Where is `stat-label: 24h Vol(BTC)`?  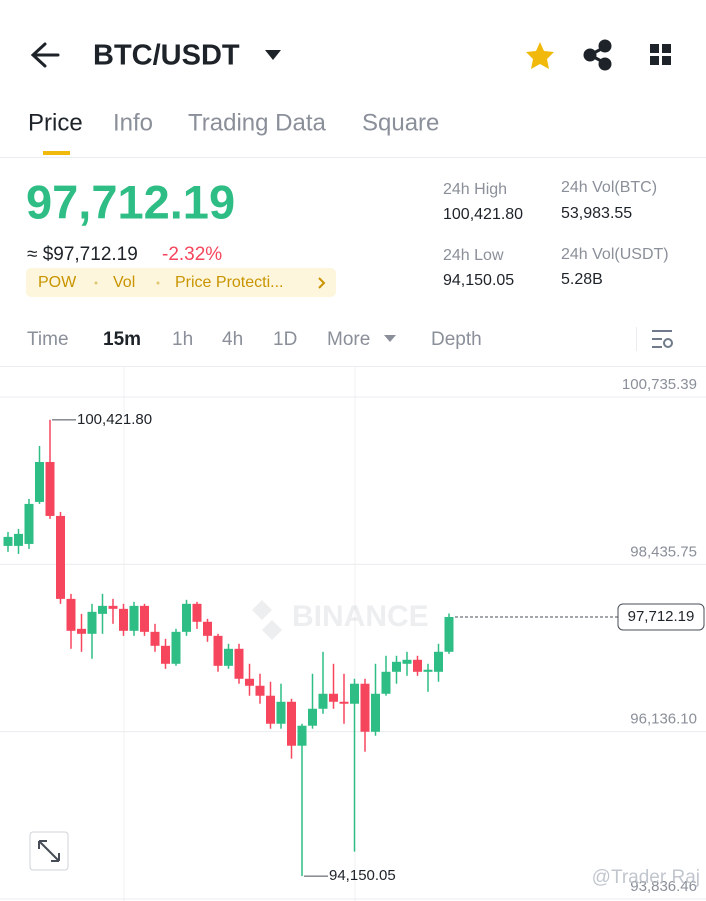
stat-label: 24h Vol(BTC) is located at coordinates (609, 187).